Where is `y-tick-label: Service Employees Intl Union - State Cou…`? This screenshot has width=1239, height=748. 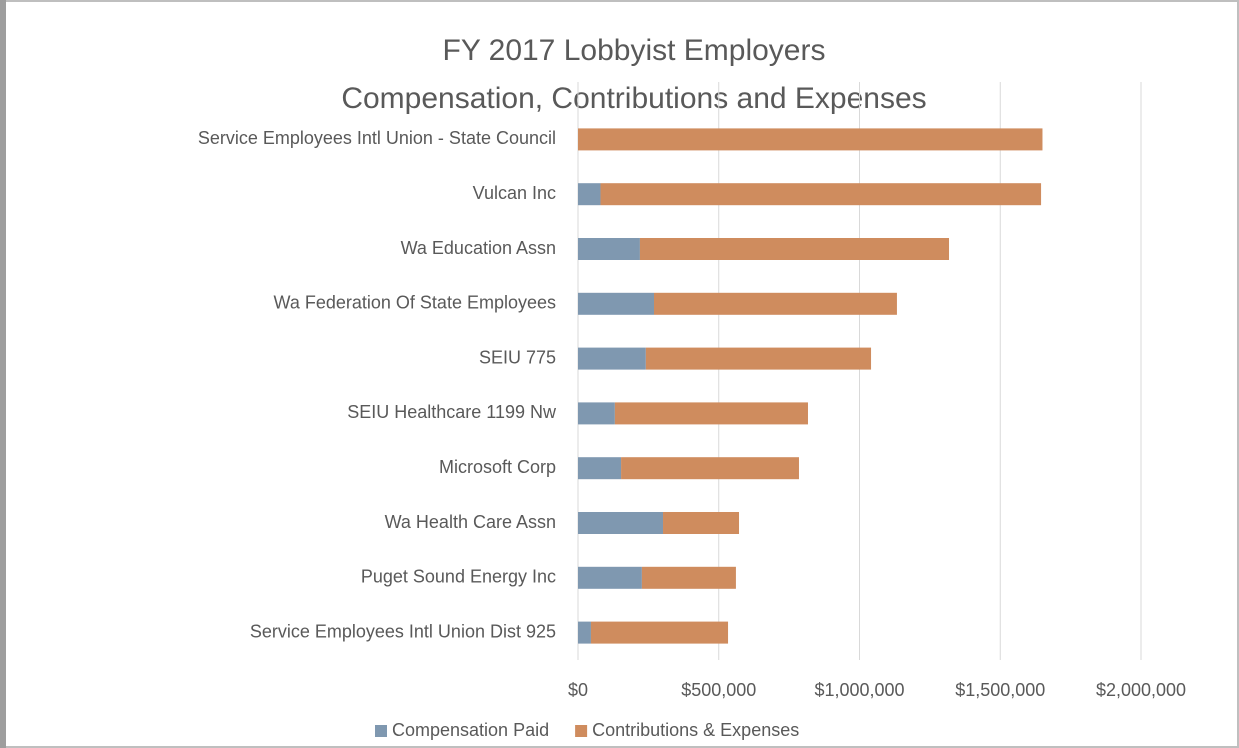 y-tick-label: Service Employees Intl Union - State Cou… is located at coordinates (377, 138).